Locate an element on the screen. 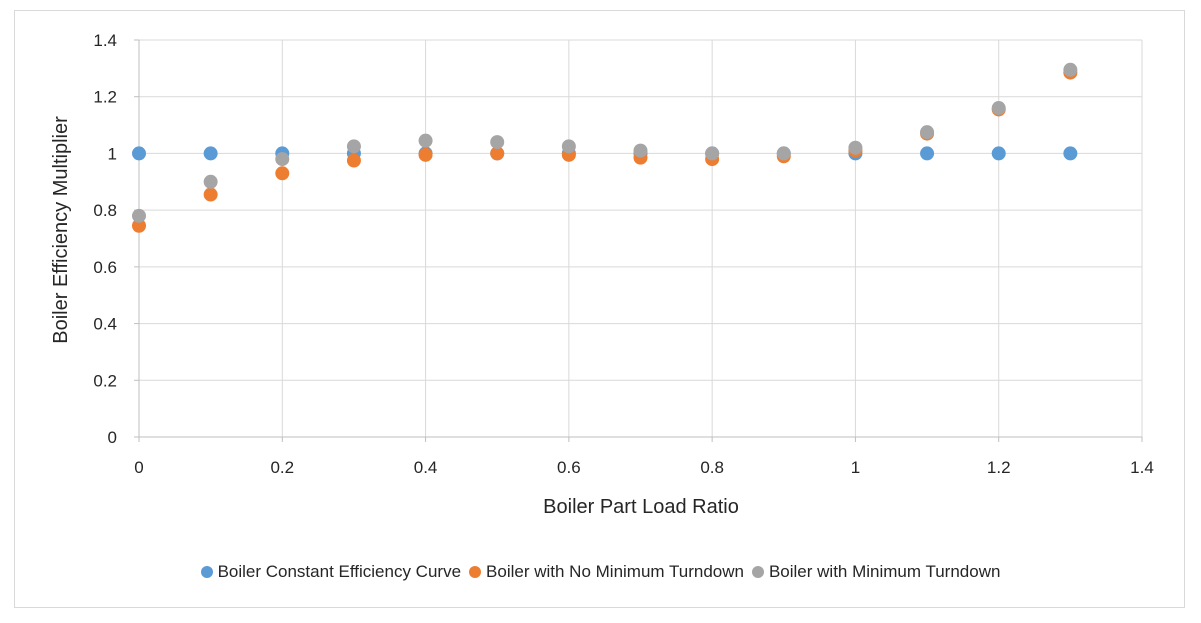  x-tick-label: 1.2 is located at coordinates (999, 467).